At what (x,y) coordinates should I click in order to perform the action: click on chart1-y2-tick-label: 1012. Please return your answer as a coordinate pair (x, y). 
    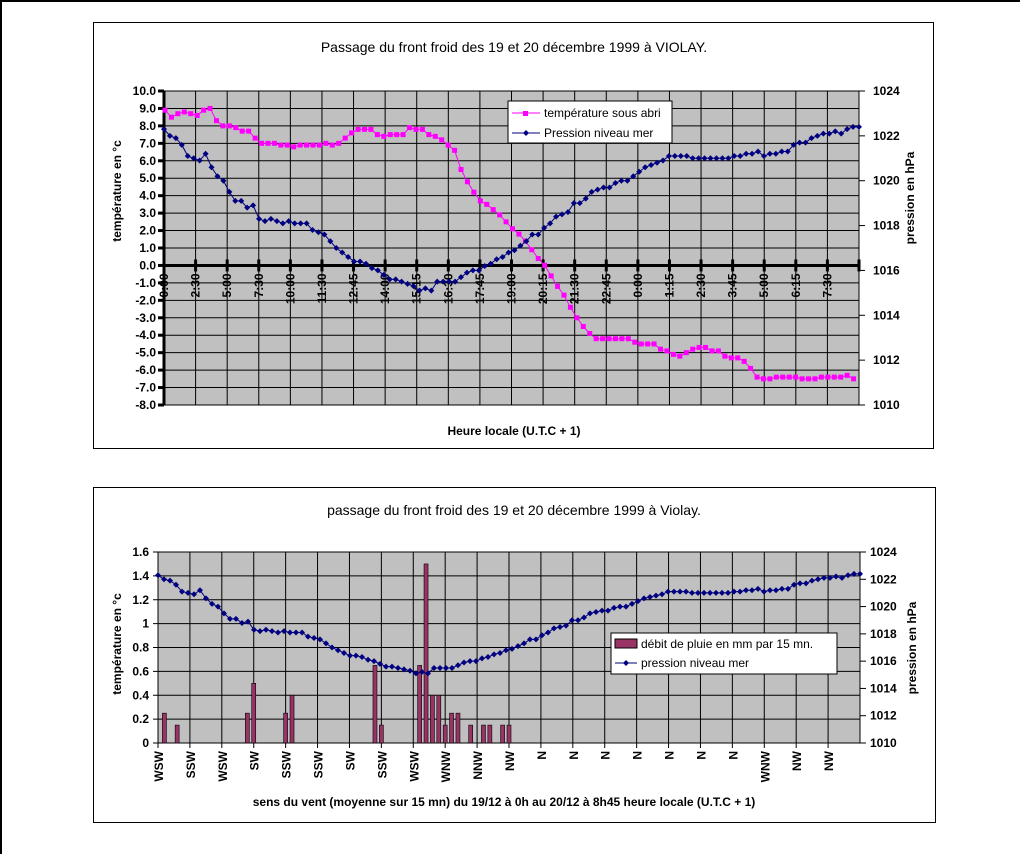
    Looking at the image, I should click on (886, 360).